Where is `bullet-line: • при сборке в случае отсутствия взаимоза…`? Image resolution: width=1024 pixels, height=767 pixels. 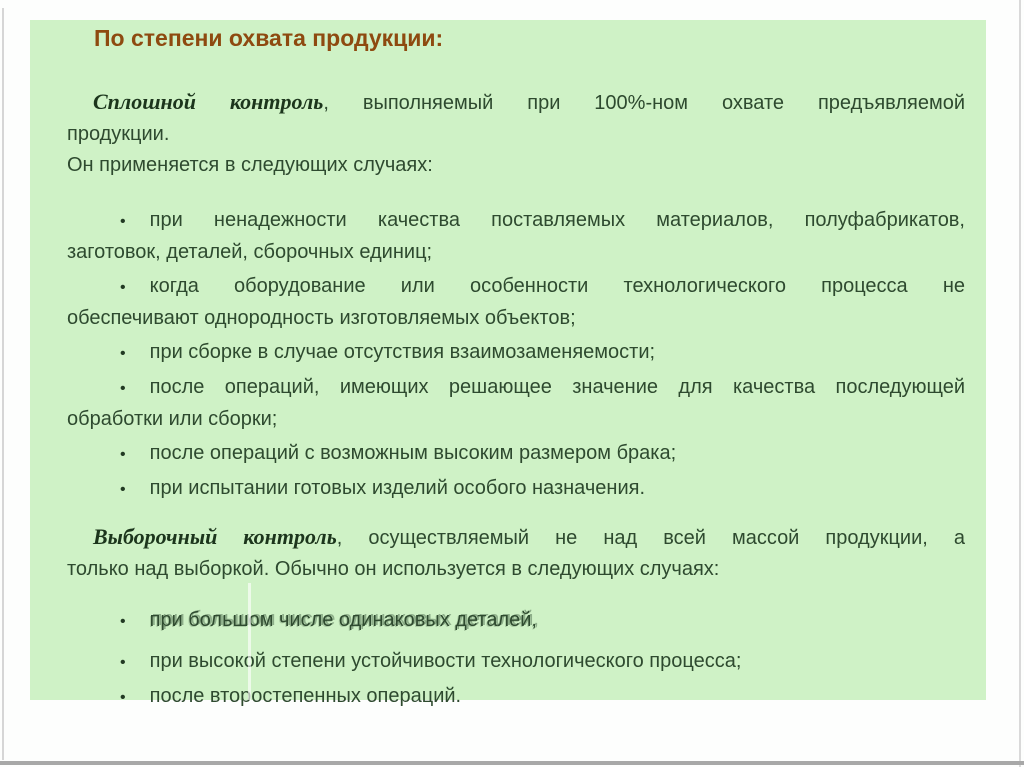
bullet-line: • при сборке в случае отсутствия взаимоза… is located at coordinates (516, 353).